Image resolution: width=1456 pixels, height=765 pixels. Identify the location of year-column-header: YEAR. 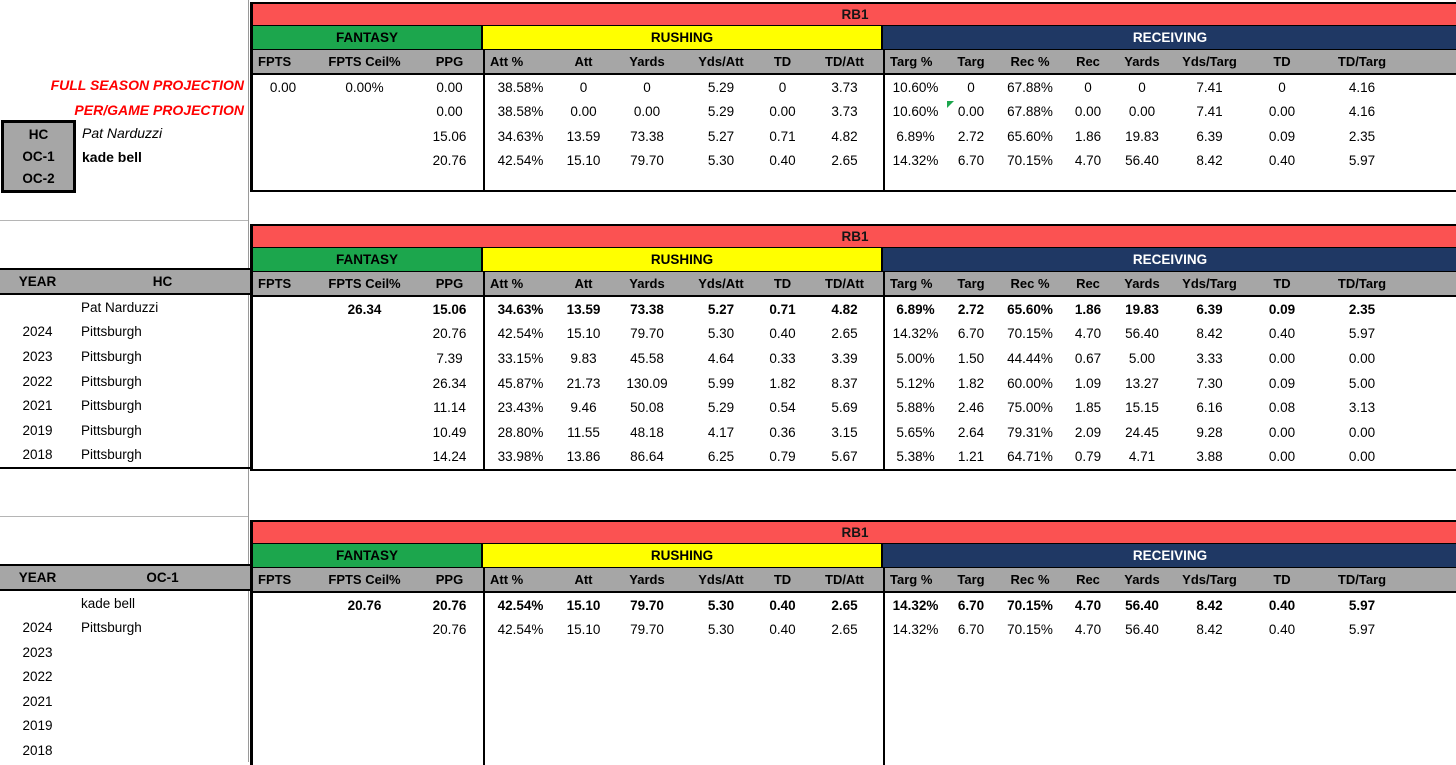
(37, 281).